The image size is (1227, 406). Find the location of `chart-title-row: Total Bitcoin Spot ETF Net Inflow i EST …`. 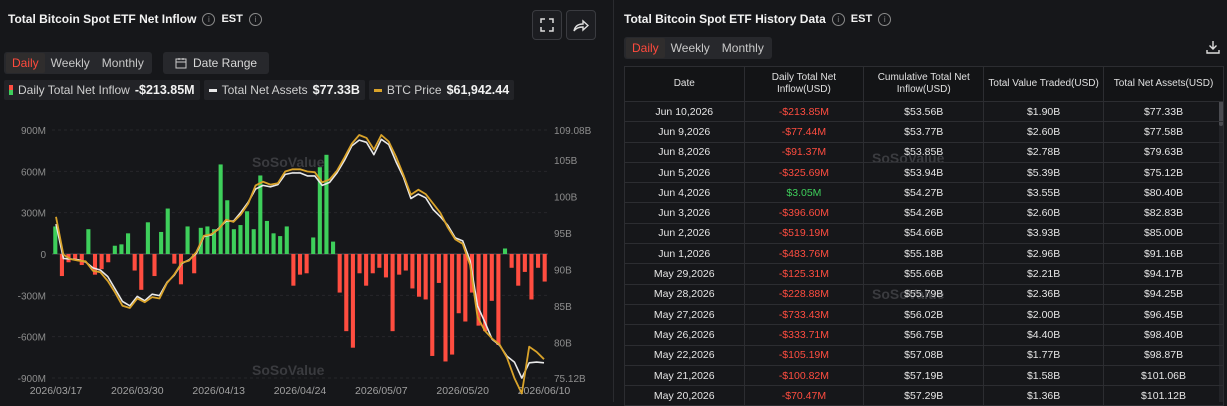

chart-title-row: Total Bitcoin Spot ETF Net Inflow i EST … is located at coordinates (135, 19).